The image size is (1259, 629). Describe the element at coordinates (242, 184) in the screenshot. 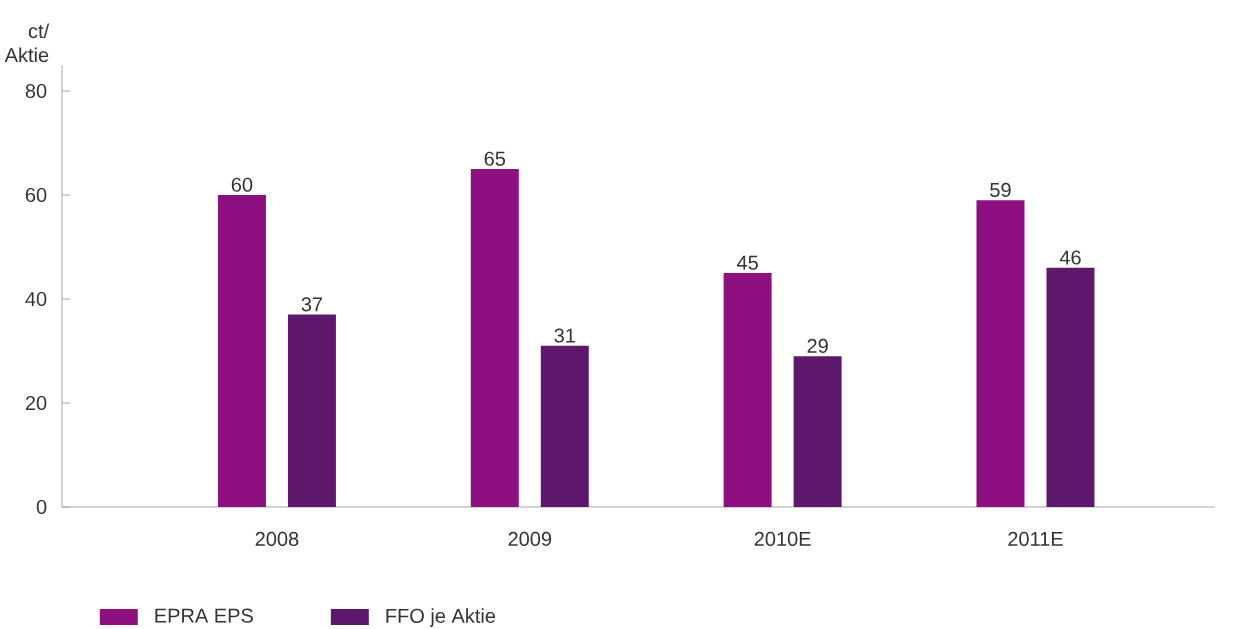

I see `data-label: 60` at that location.